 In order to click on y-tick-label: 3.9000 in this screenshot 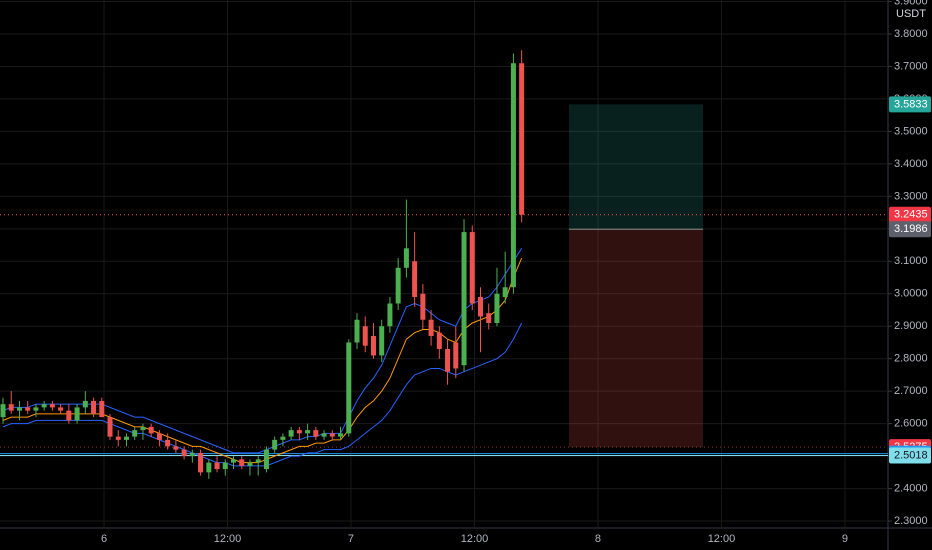, I will do `click(911, 3)`.